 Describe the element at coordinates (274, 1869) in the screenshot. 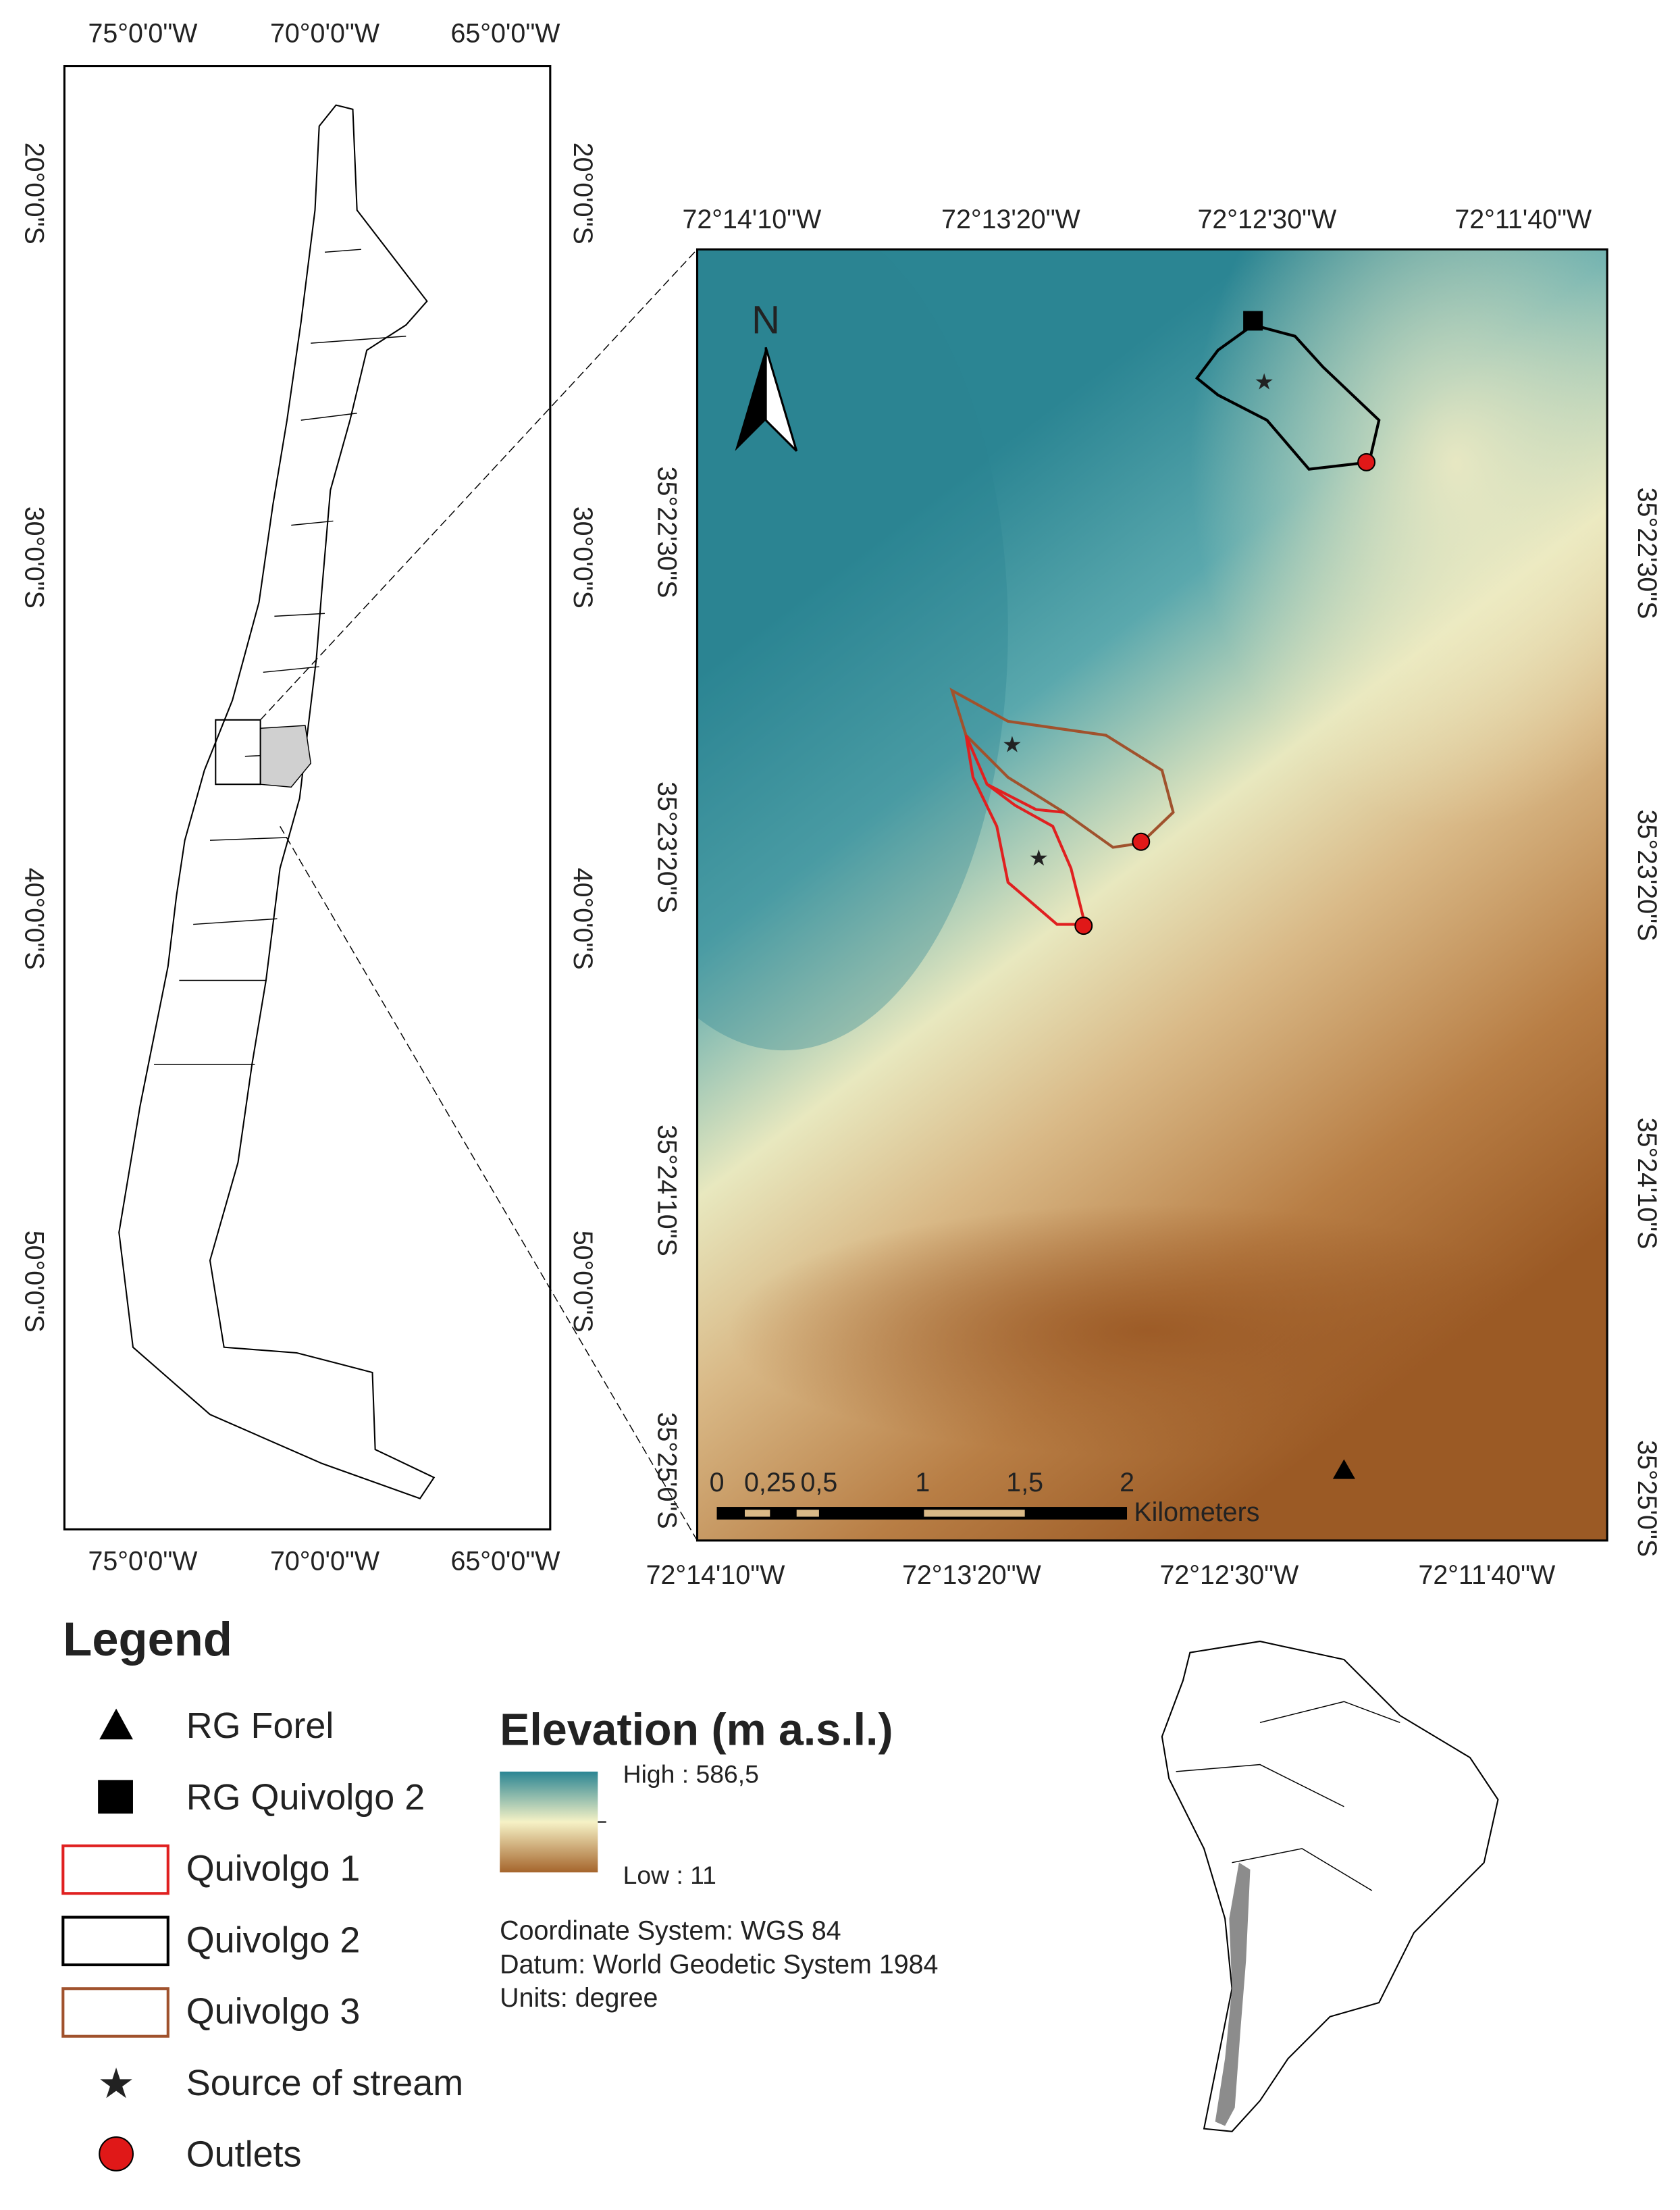

I see `legend-label: Quivolgo 1` at that location.